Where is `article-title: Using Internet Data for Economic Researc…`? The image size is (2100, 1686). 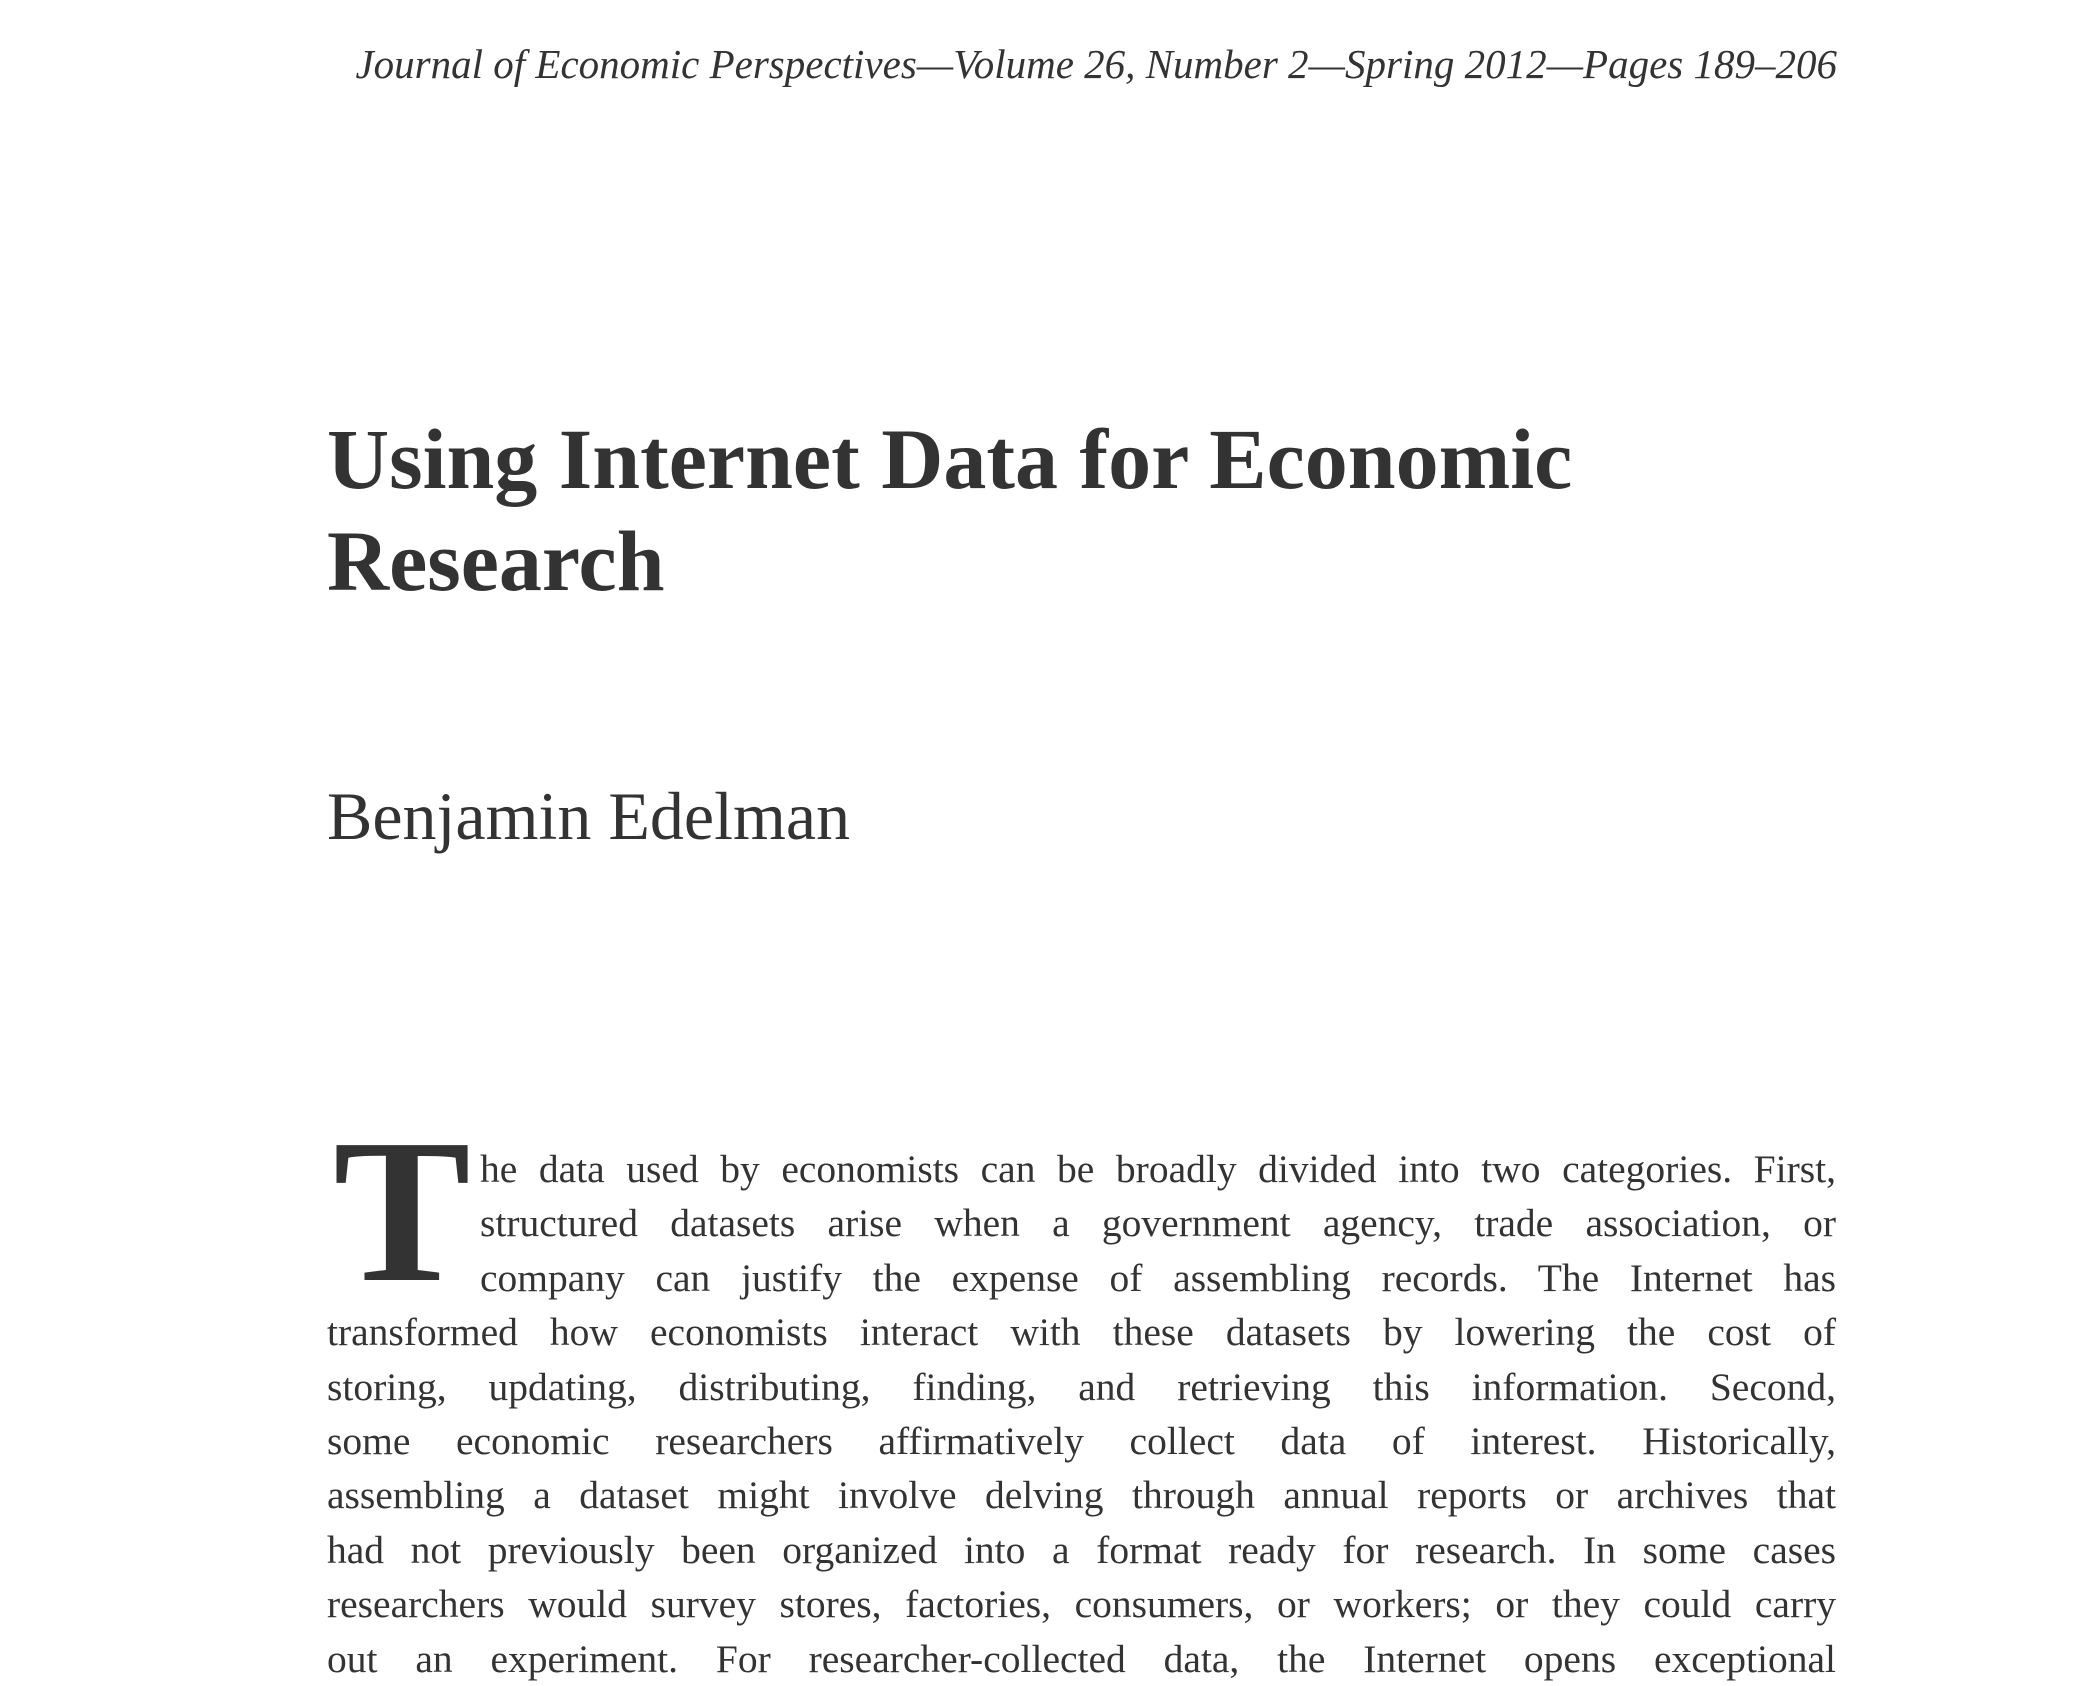
article-title: Using Internet Data for Economic Researc… is located at coordinates (1077, 510).